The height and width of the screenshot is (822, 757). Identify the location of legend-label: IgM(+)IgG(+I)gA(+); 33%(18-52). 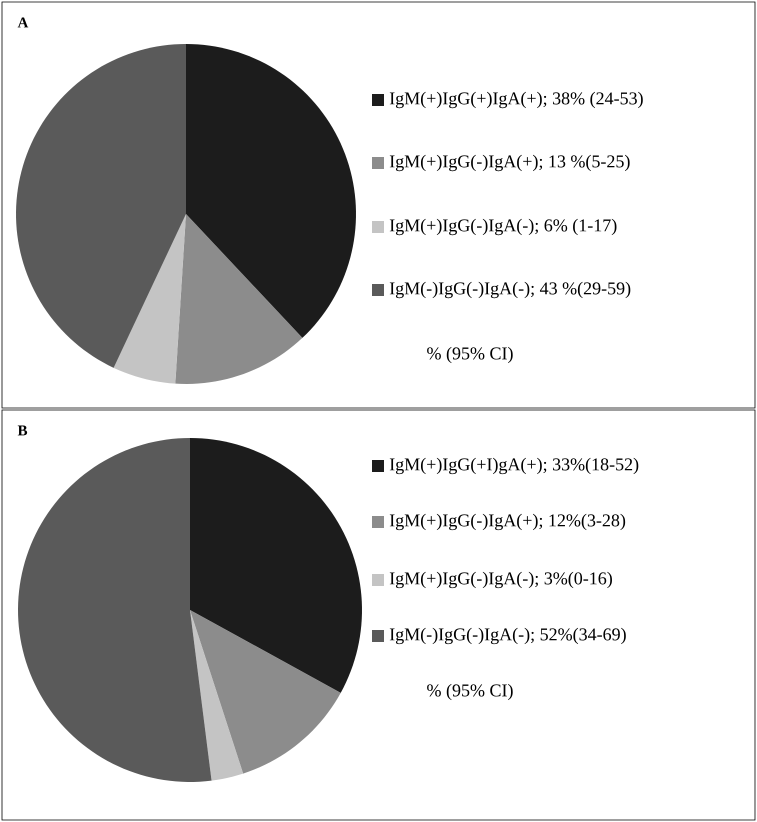
(514, 466).